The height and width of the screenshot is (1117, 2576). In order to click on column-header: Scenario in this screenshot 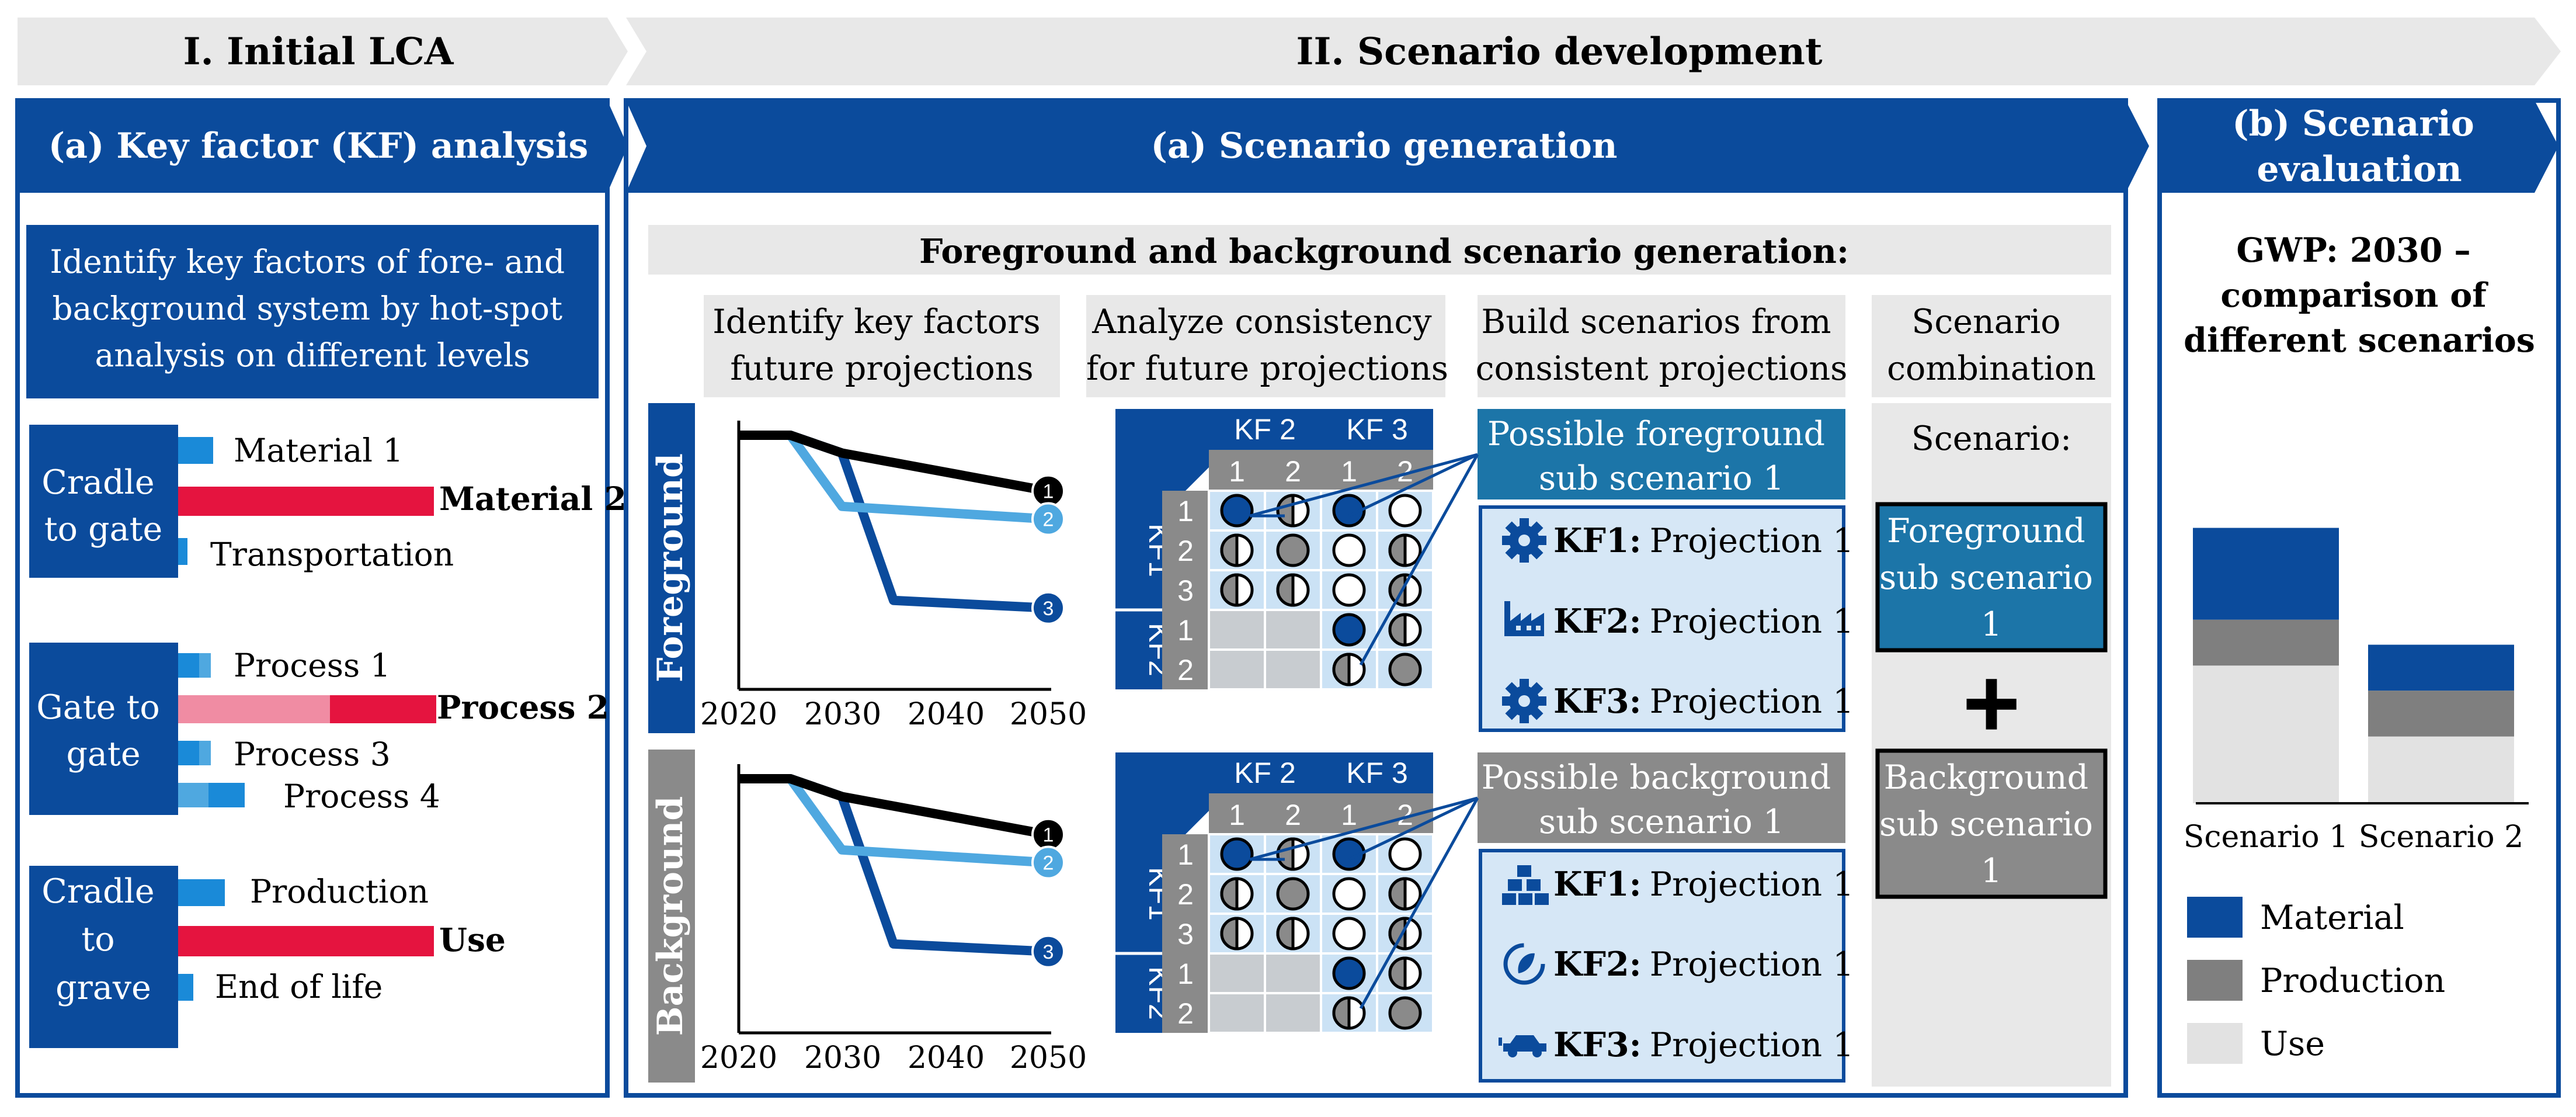, I will do `click(1985, 322)`.